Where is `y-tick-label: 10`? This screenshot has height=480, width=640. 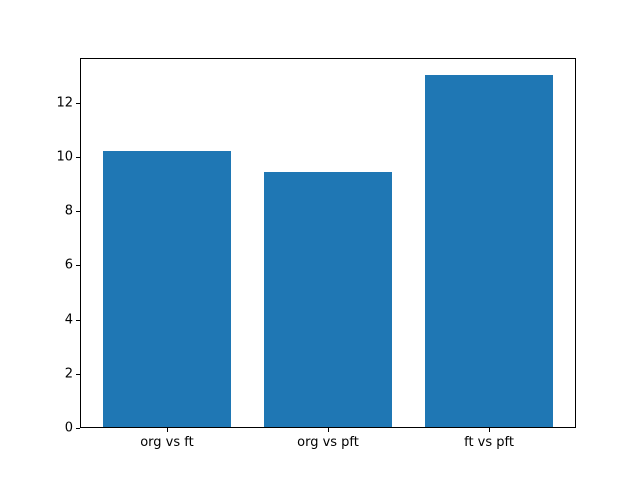
y-tick-label: 10 is located at coordinates (64, 157).